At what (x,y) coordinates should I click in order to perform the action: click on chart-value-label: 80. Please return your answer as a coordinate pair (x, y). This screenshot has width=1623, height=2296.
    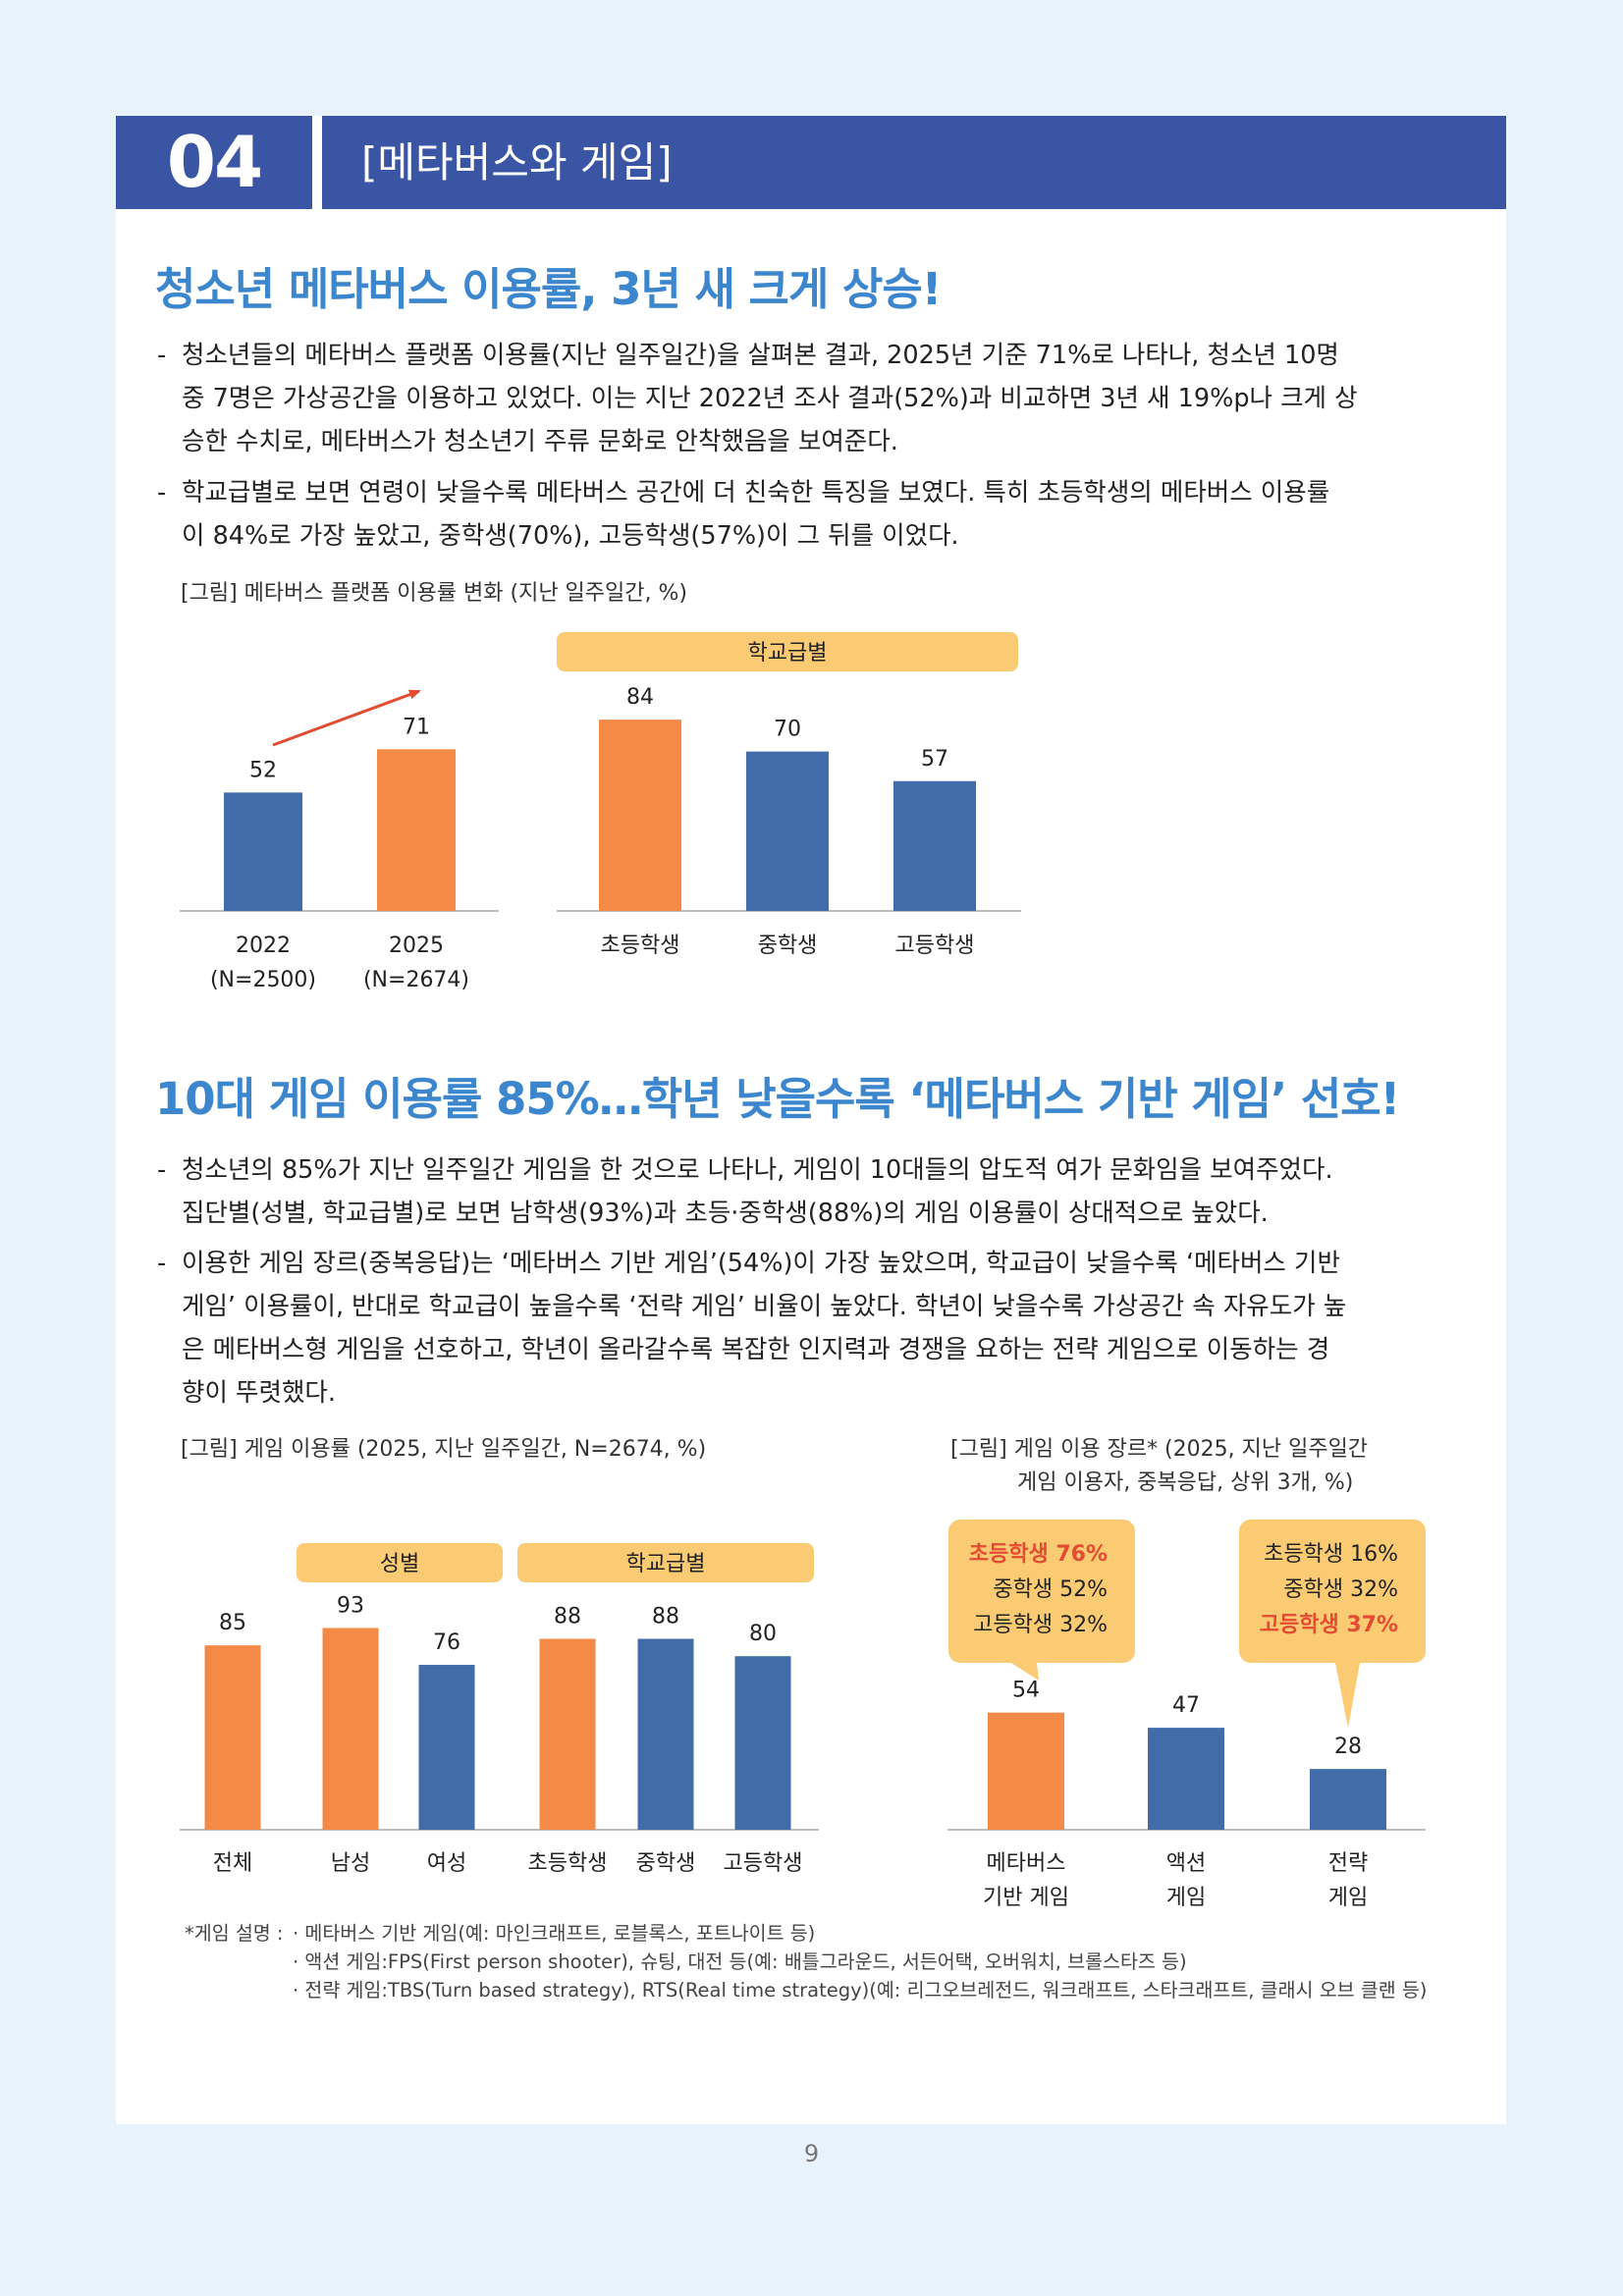
    Looking at the image, I should click on (763, 1634).